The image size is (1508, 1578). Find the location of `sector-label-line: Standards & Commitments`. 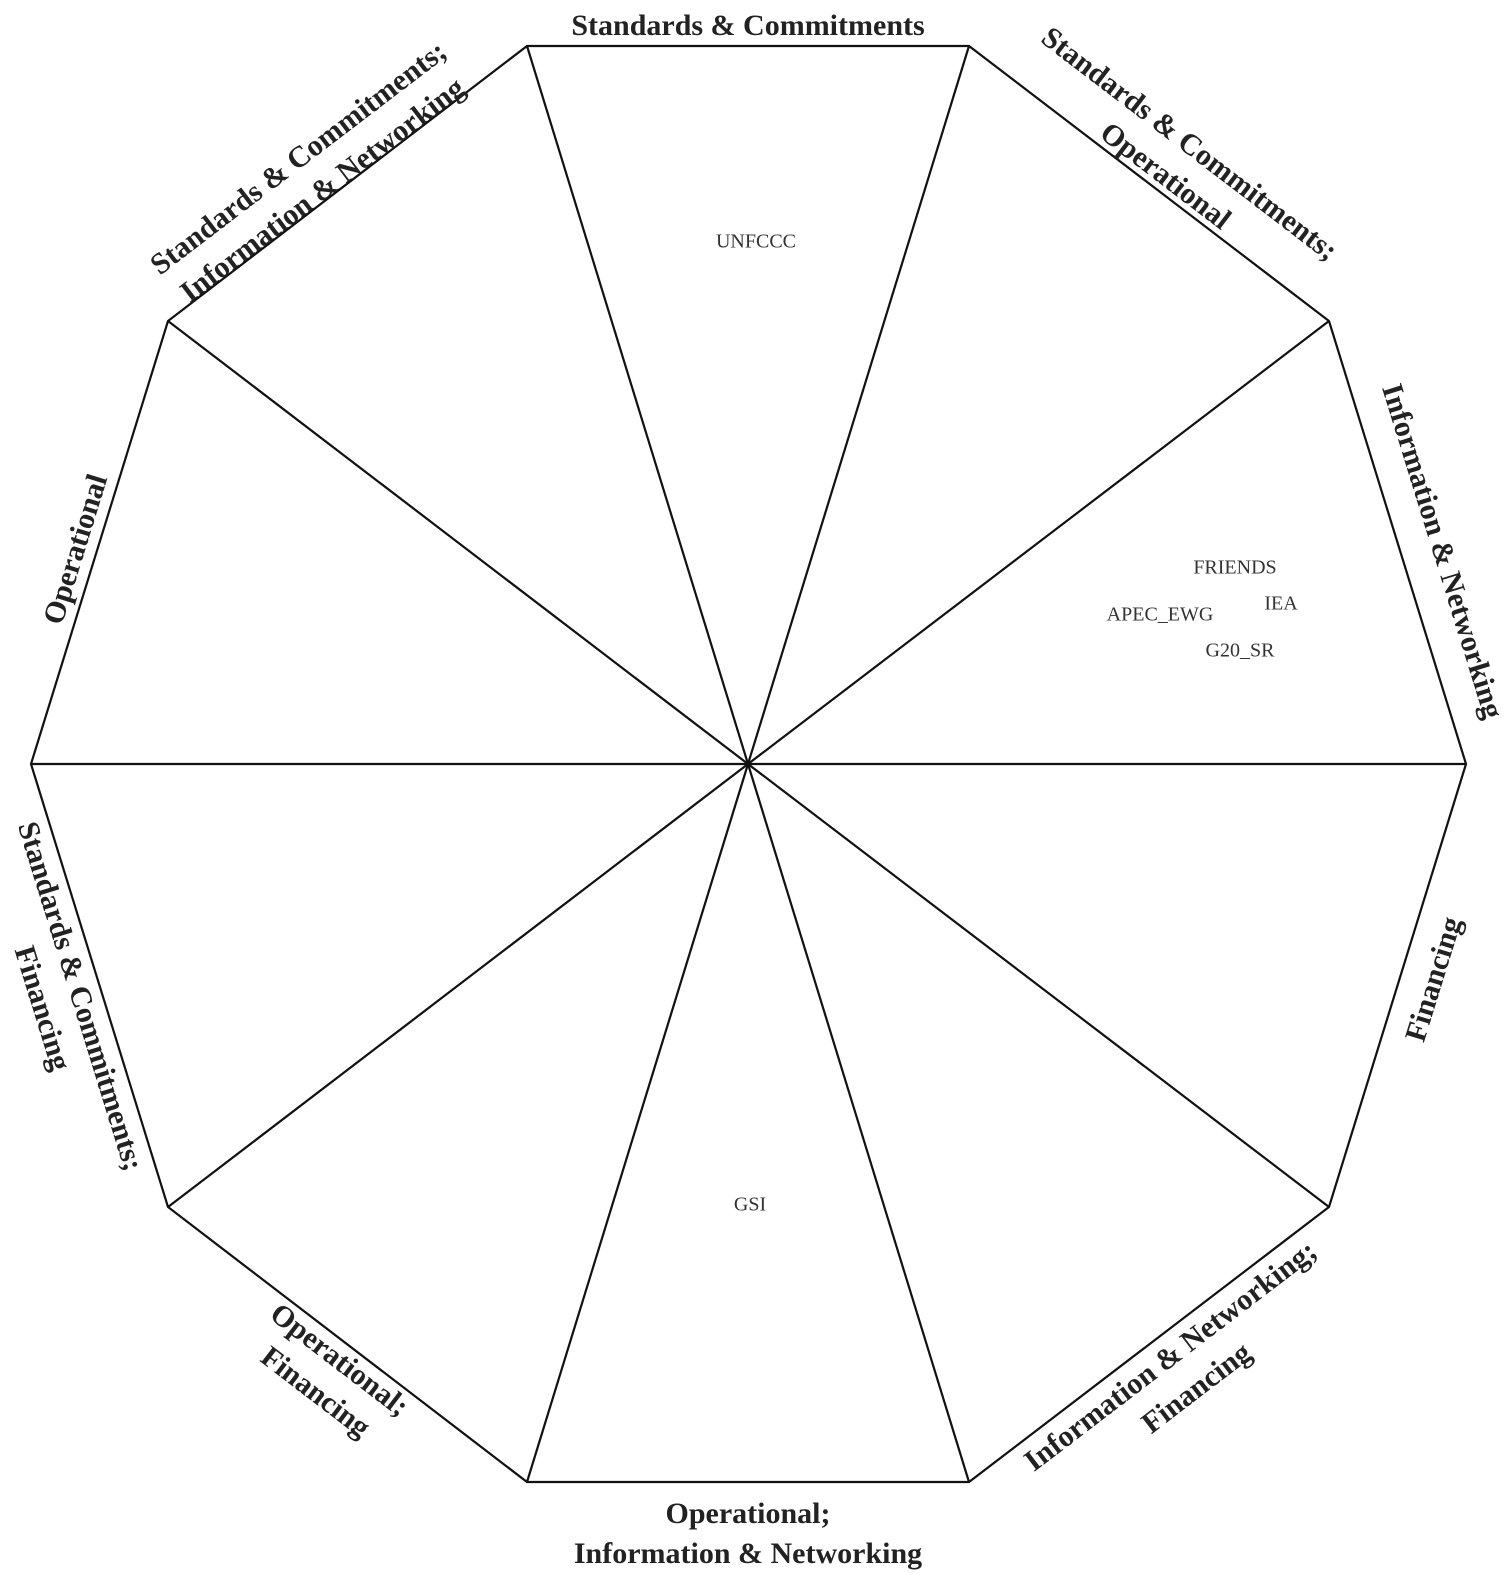

sector-label-line: Standards & Commitments is located at coordinates (747, 25).